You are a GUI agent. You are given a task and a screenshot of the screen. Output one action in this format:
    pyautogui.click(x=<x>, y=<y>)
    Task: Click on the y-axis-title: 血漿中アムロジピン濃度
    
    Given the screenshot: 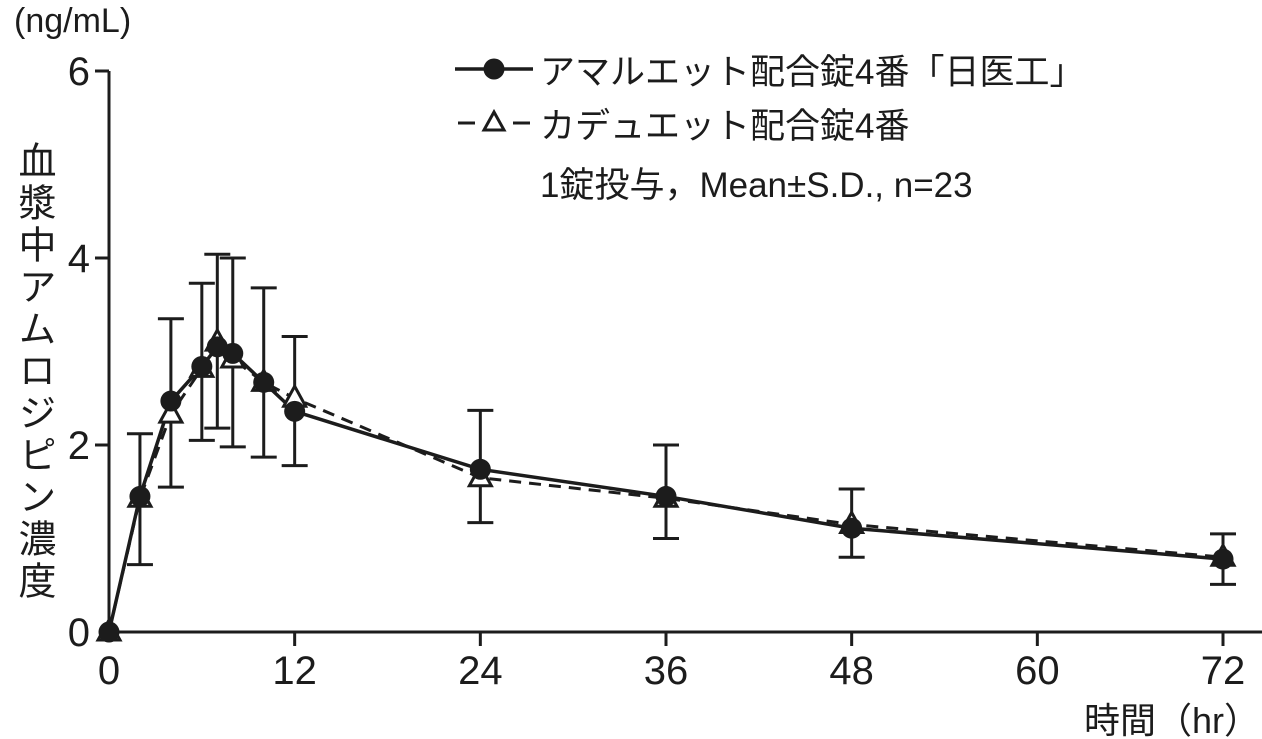 What is the action you would take?
    pyautogui.click(x=33, y=372)
    